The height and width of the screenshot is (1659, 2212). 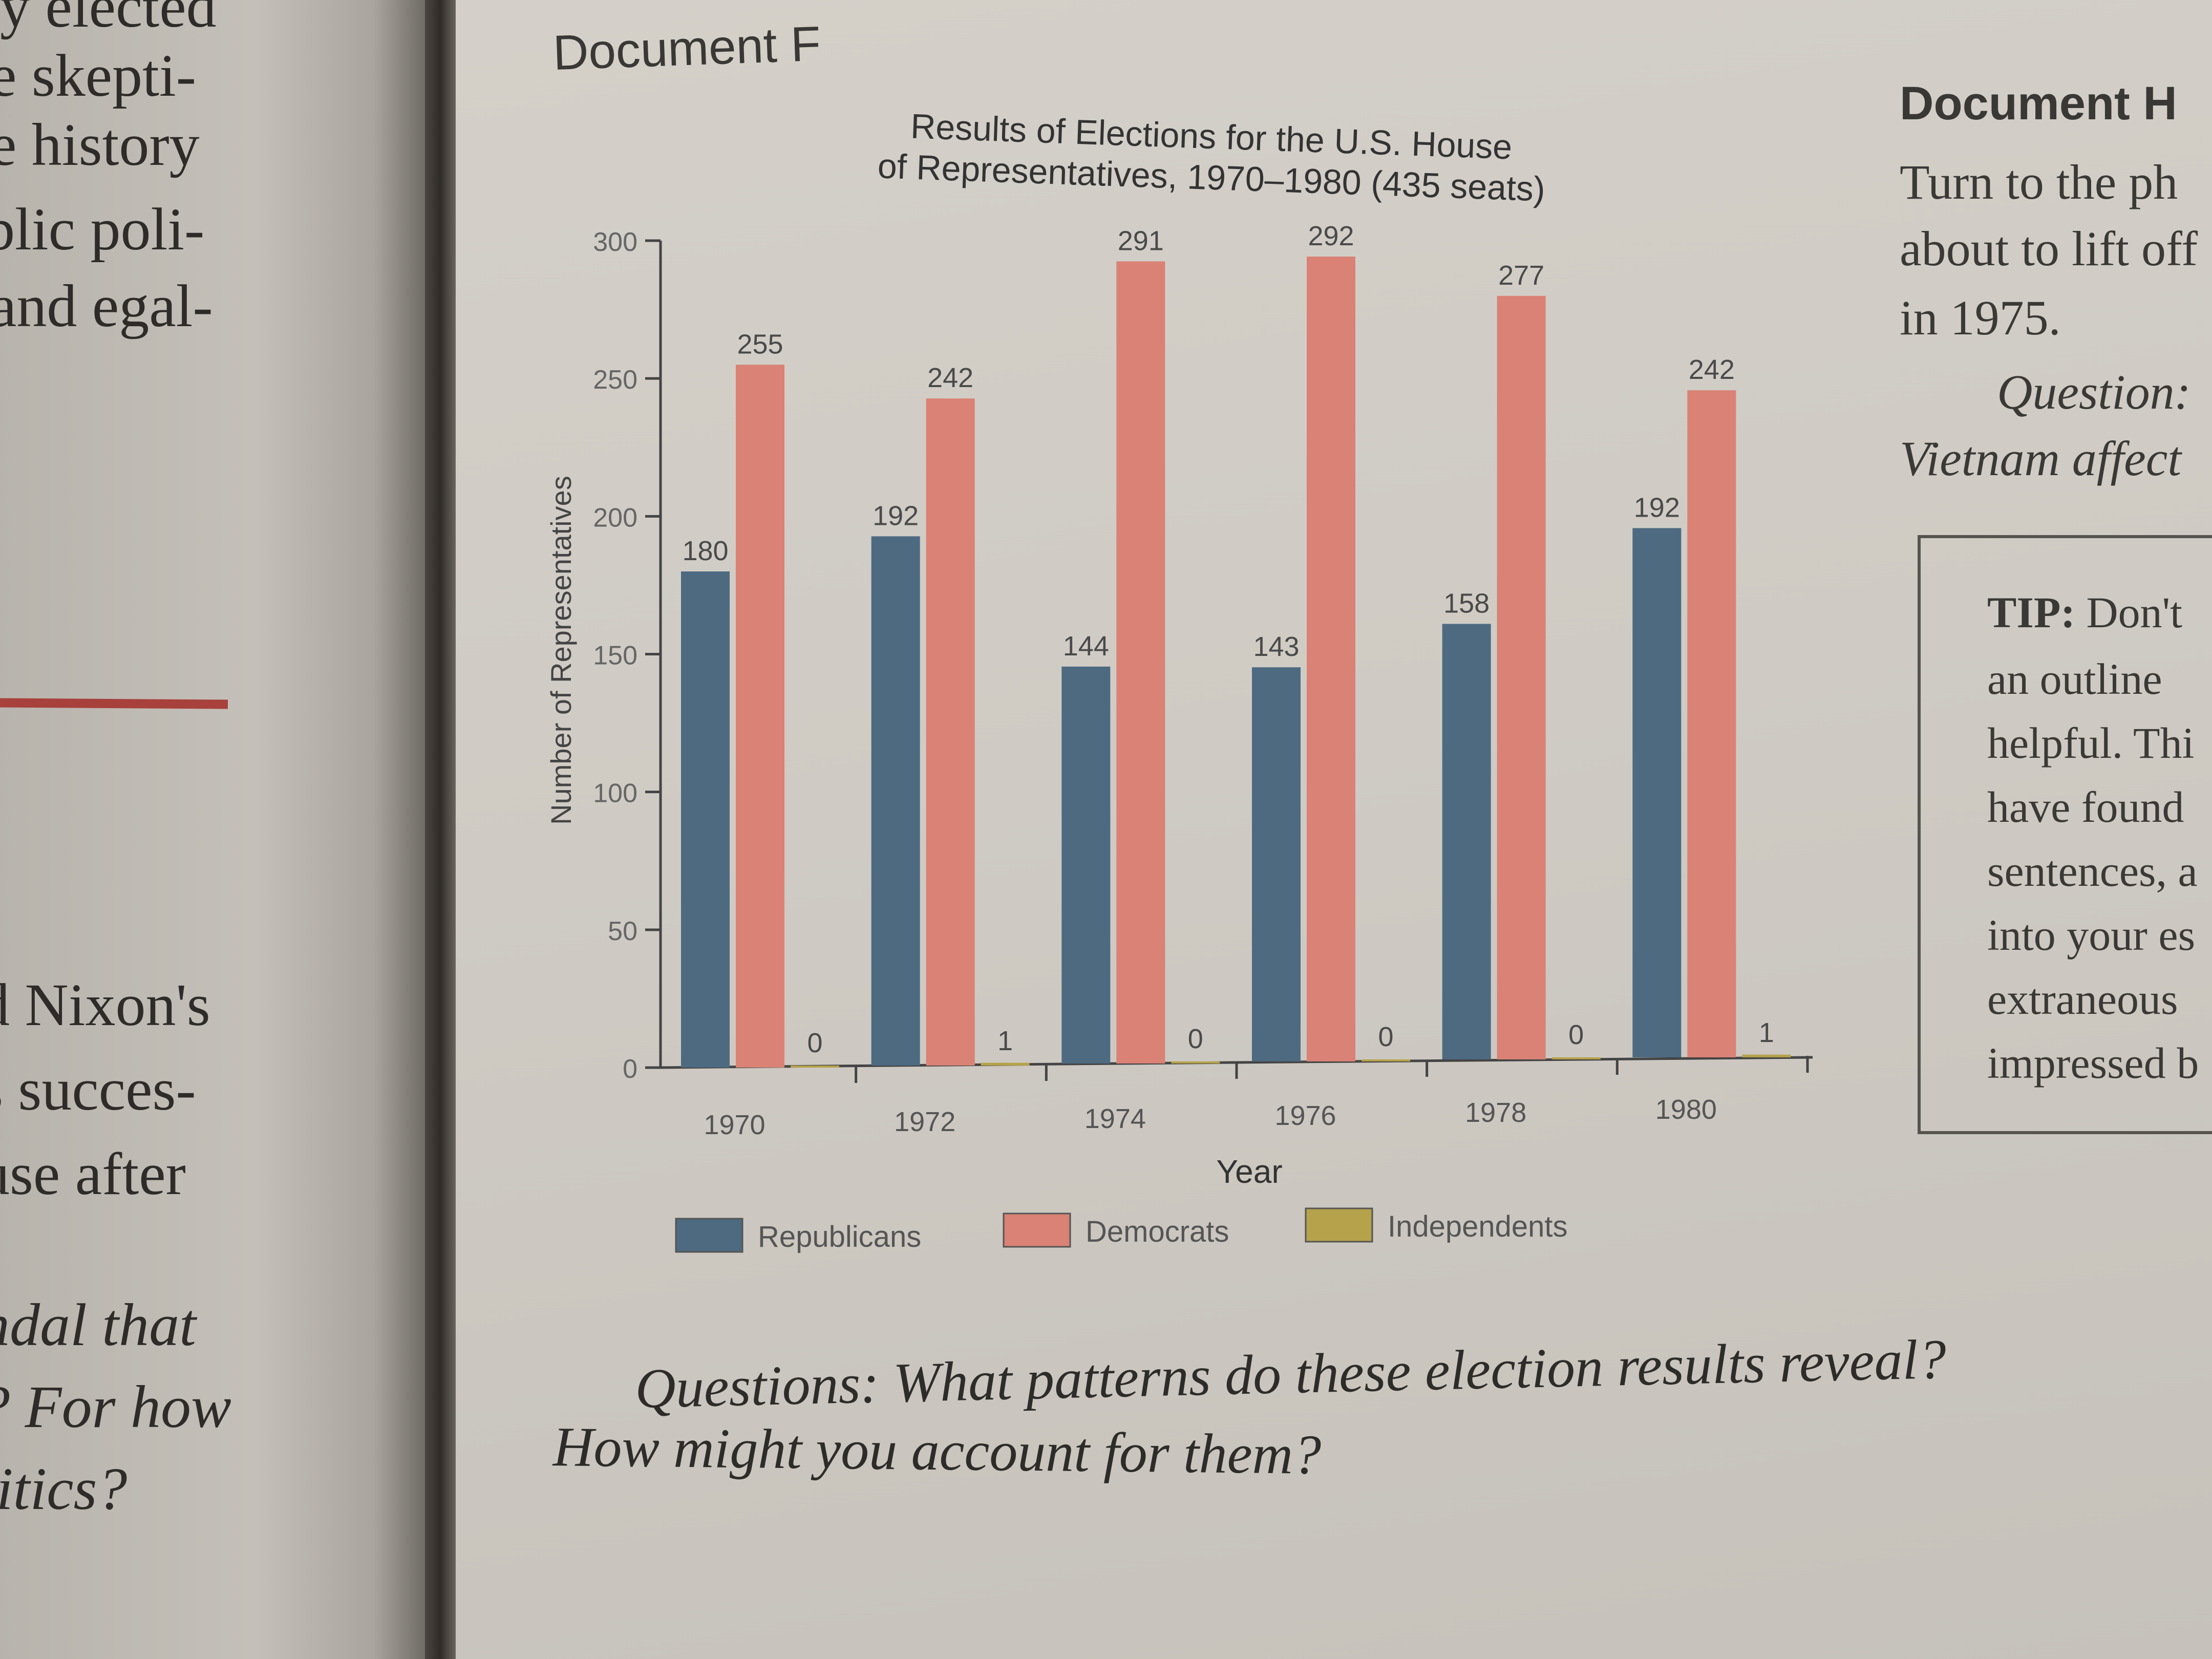 What do you see at coordinates (1037, 1231) in the screenshot?
I see `legend-swatch-democrats` at bounding box center [1037, 1231].